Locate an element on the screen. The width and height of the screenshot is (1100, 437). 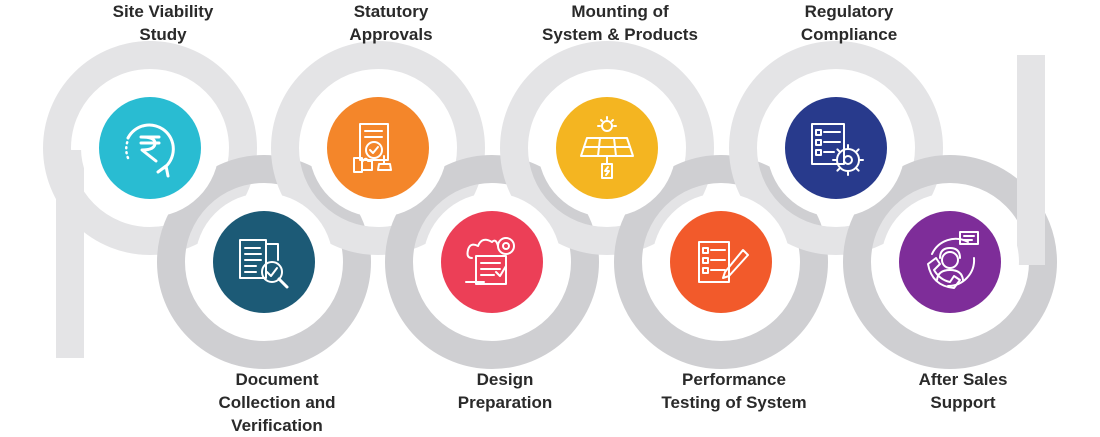
solar-panel-icon is located at coordinates (607, 147).